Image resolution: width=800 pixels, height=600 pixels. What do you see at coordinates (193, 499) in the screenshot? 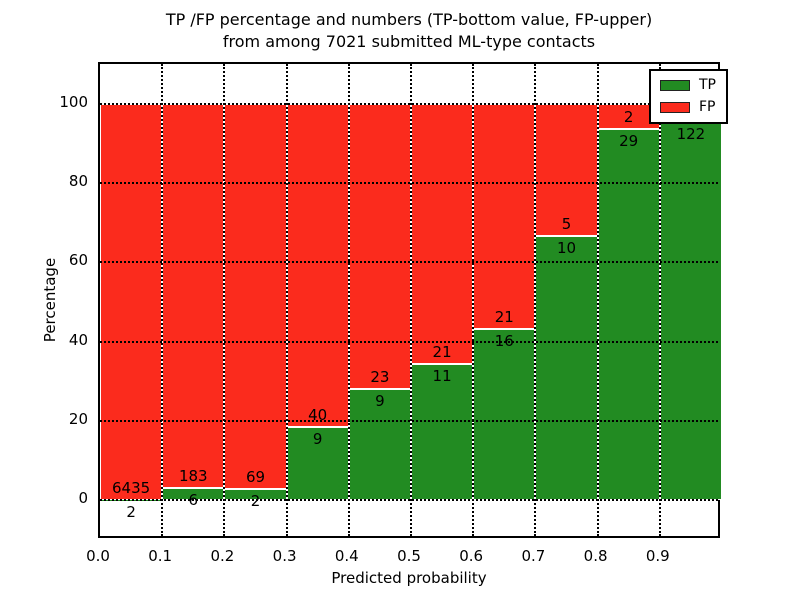
I see `bar-tp-count: 6` at bounding box center [193, 499].